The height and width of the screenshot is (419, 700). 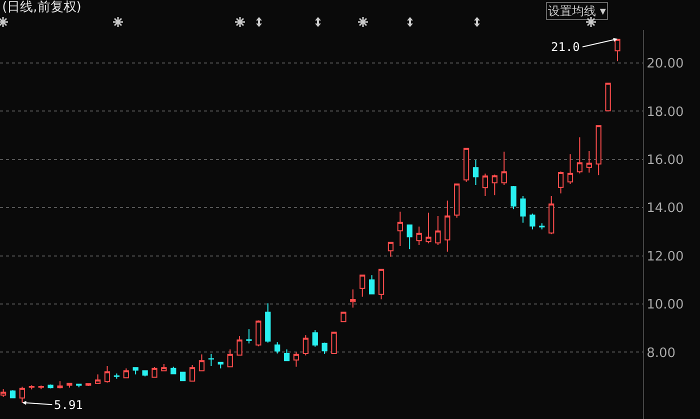 What do you see at coordinates (68, 405) in the screenshot?
I see `annotation: 5.91` at bounding box center [68, 405].